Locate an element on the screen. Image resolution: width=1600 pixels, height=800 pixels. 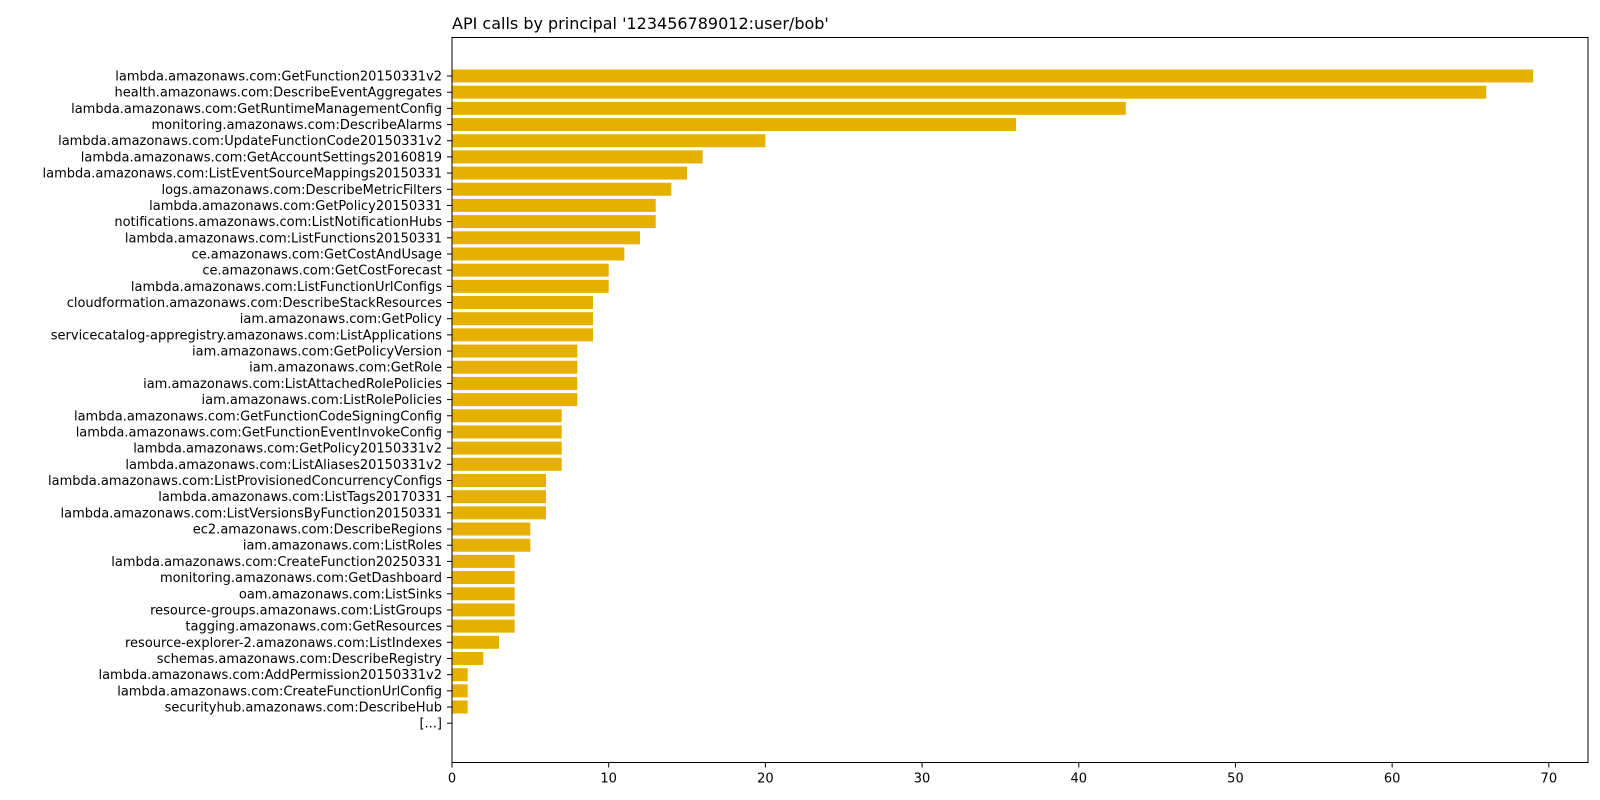
y-tick-label: lambda.amazonaws.com:GetPolicy20150331v2 is located at coordinates (287, 449).